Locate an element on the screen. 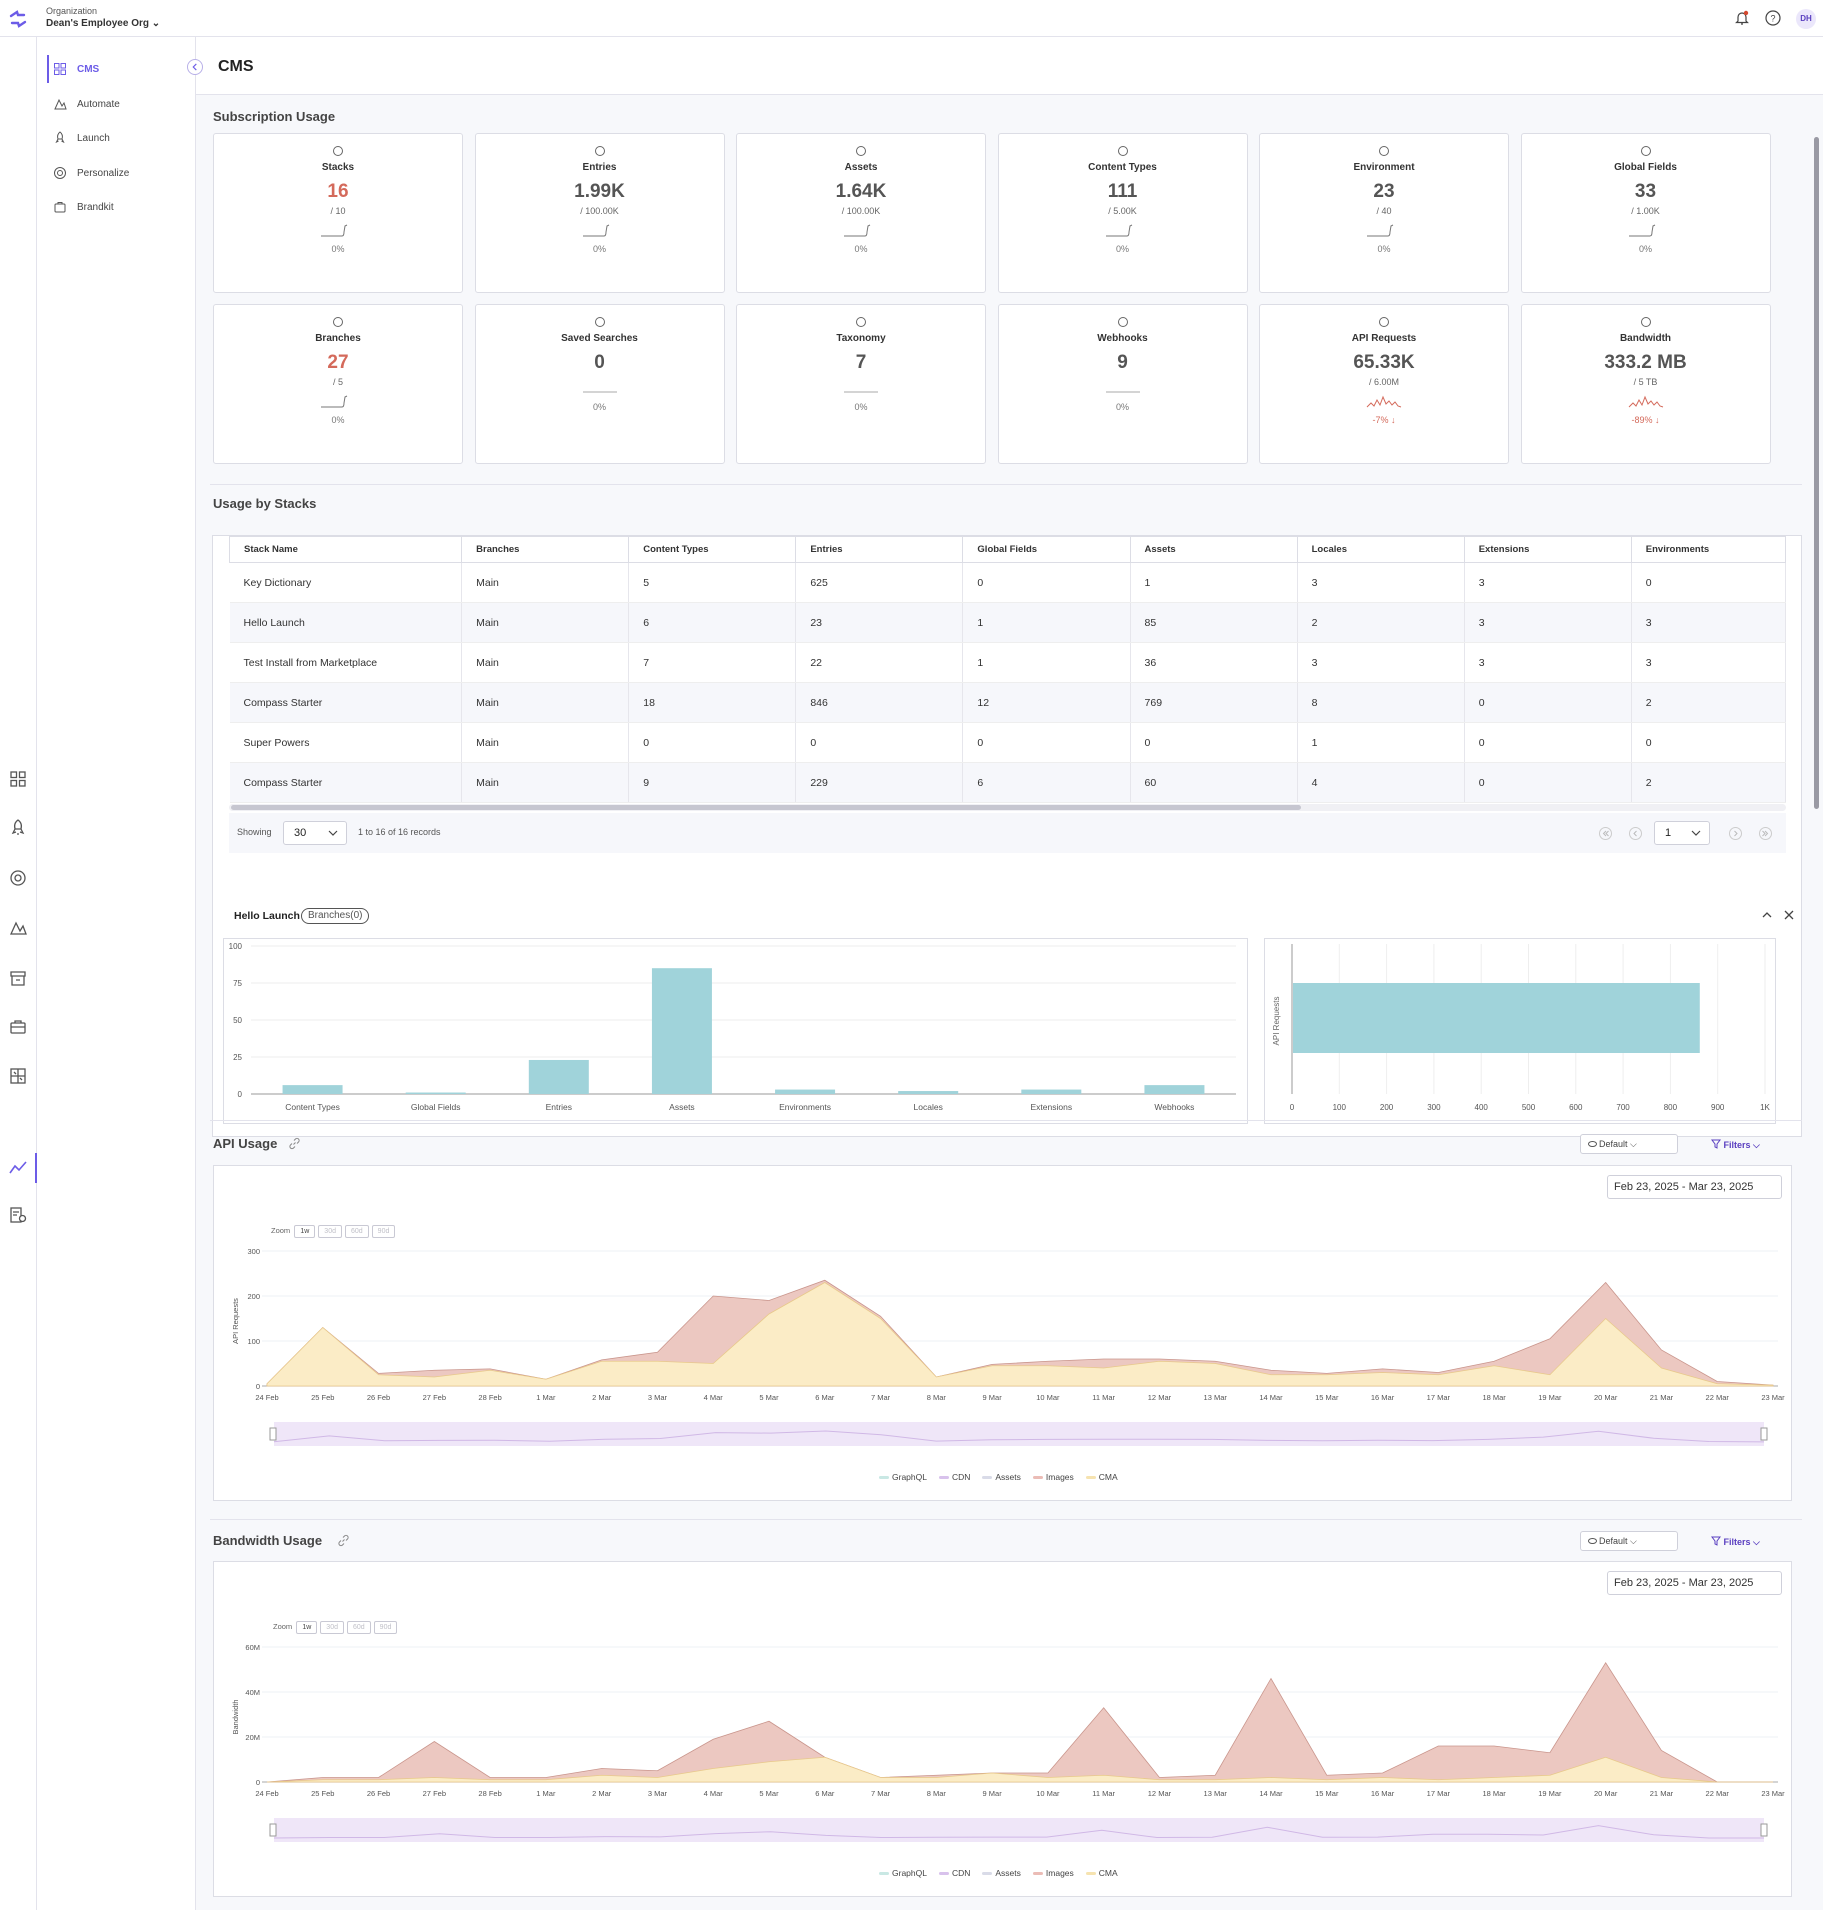 The width and height of the screenshot is (1823, 1910). column-header: Global Fields is located at coordinates (1046, 549).